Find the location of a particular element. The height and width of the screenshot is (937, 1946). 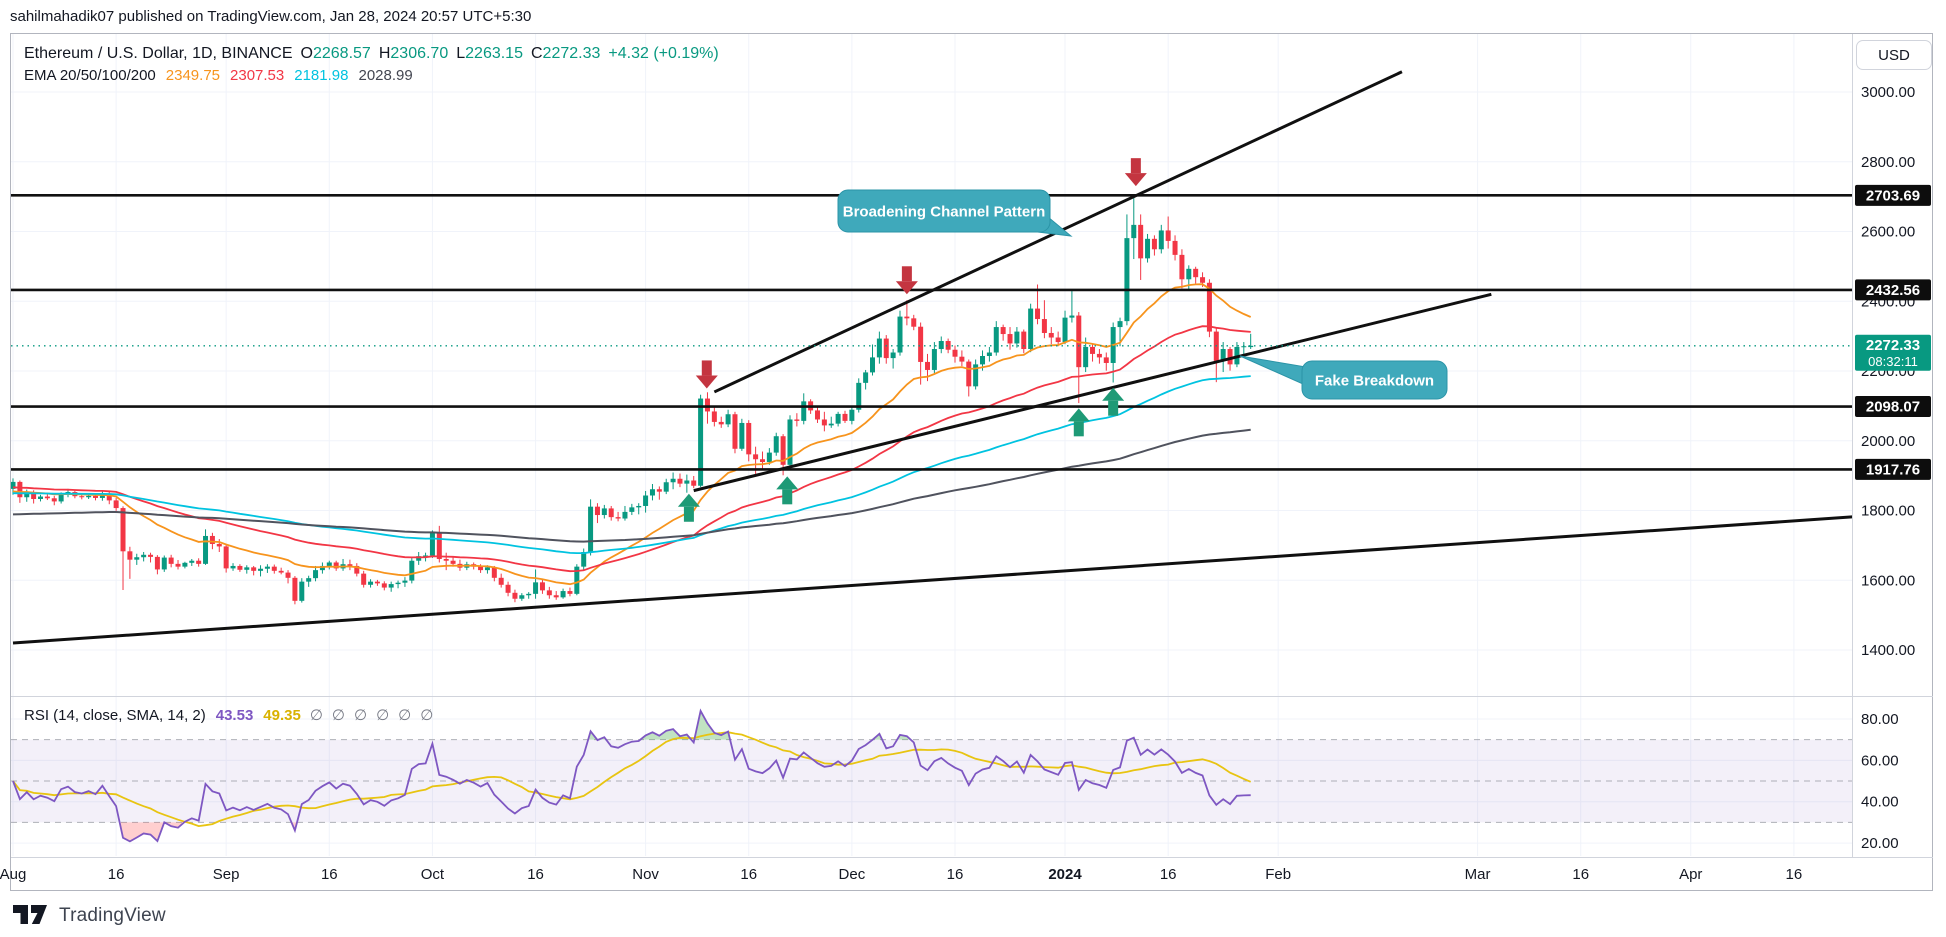

rsi-tick-label: 20.00 is located at coordinates (1880, 843).